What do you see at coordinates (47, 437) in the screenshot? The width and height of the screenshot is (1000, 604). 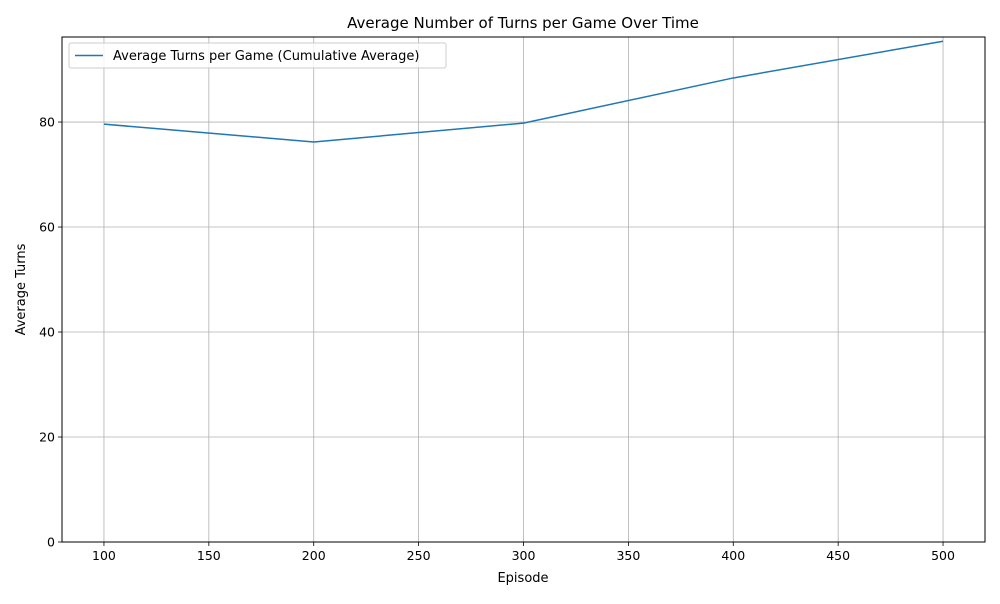 I see `y-tick-label: 20` at bounding box center [47, 437].